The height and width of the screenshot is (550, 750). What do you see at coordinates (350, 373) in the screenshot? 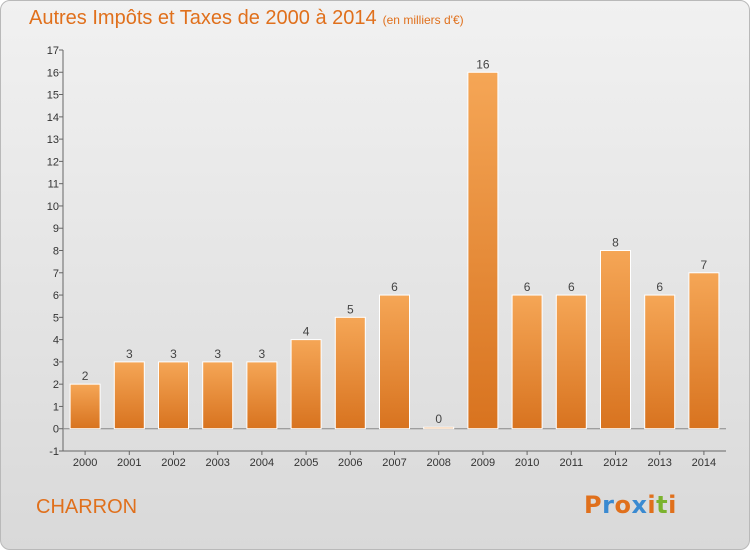
I see `bar-2006` at bounding box center [350, 373].